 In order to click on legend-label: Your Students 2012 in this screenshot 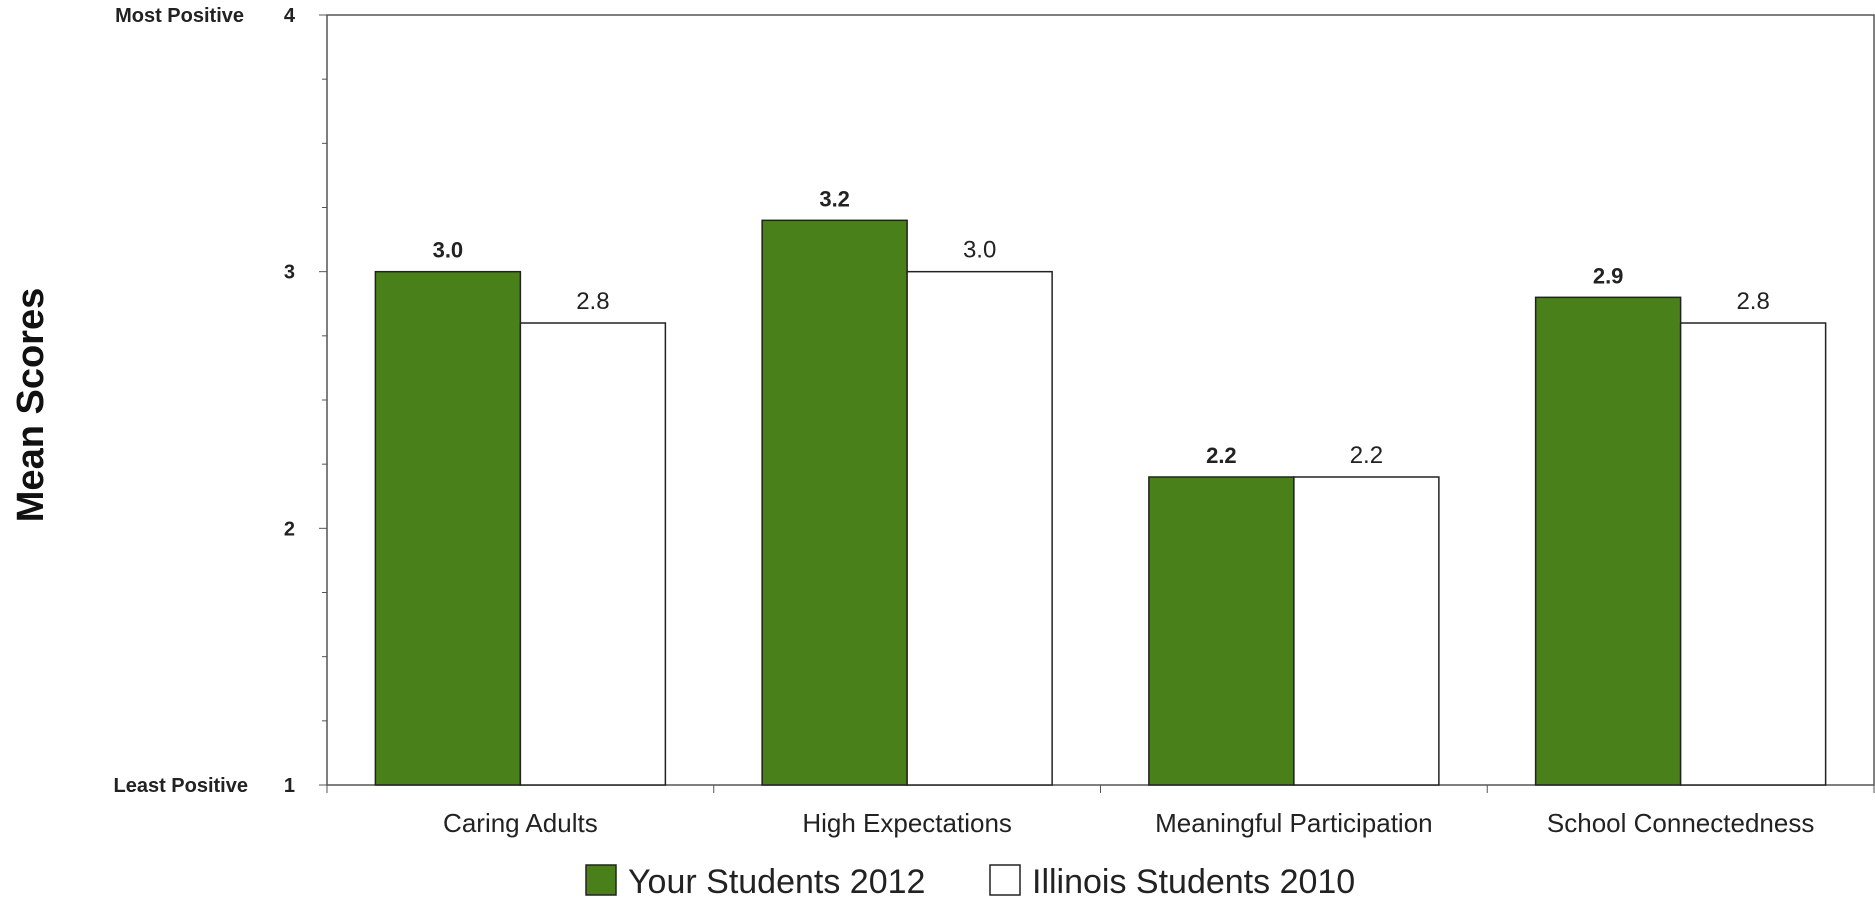, I will do `click(776, 882)`.